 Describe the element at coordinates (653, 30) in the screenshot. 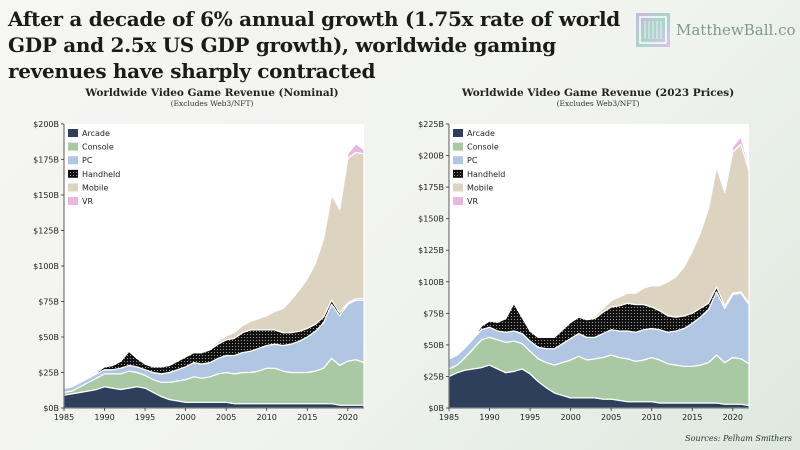

I see `logo-mark-icon` at that location.